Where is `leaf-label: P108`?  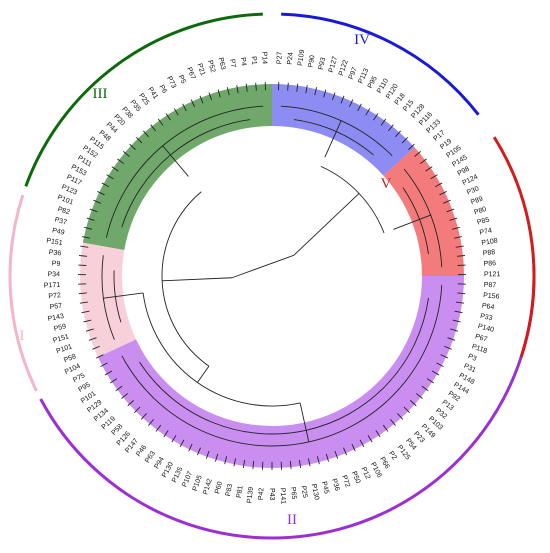
leaf-label: P108 is located at coordinates (489, 242).